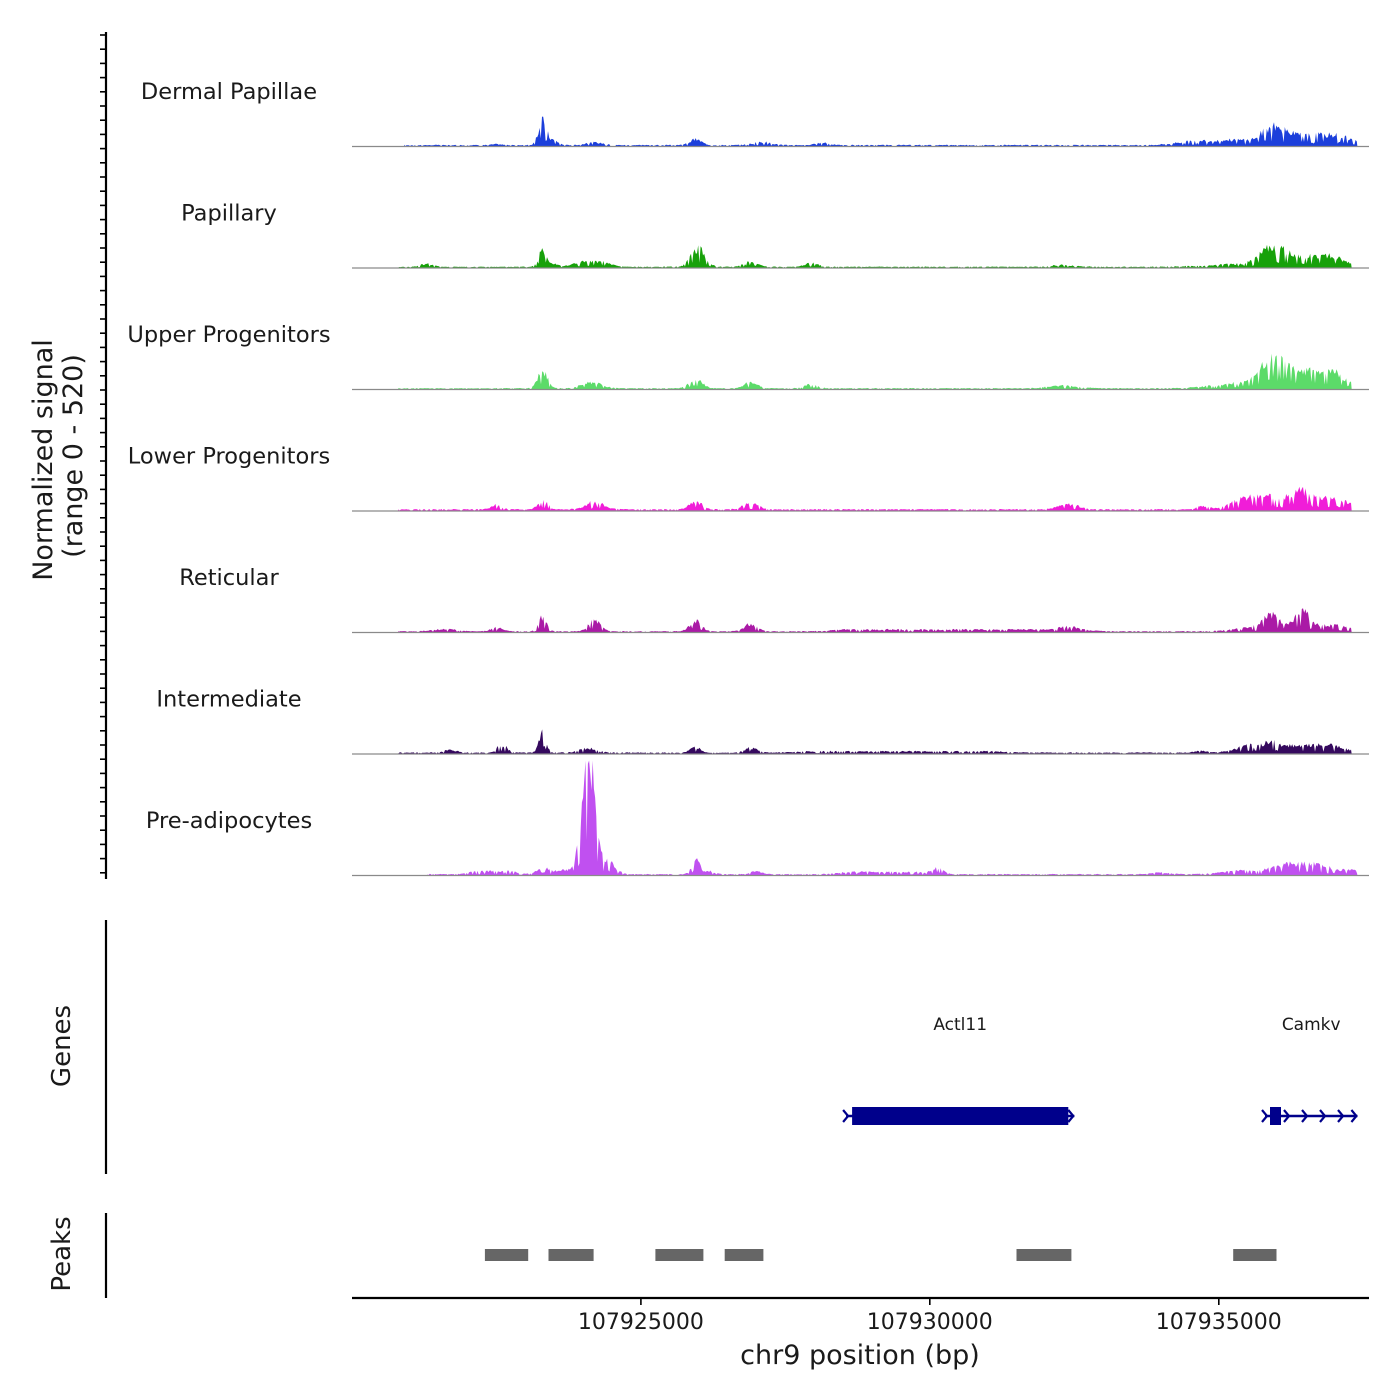 The width and height of the screenshot is (1400, 1400). I want to click on coverage-y-axis-ticks, so click(103, 454).